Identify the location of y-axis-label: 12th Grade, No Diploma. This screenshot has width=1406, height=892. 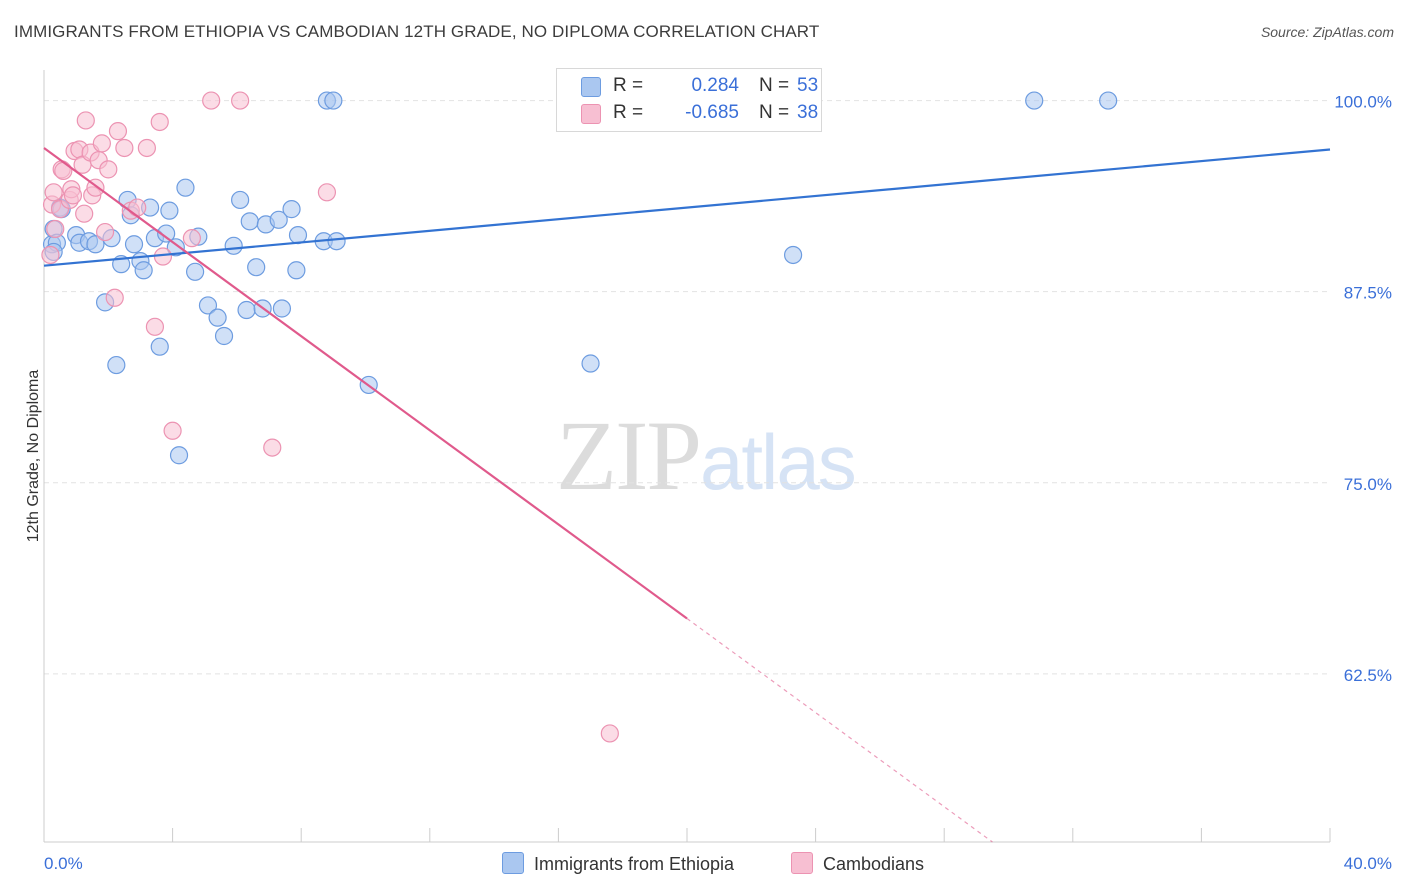
(33, 456).